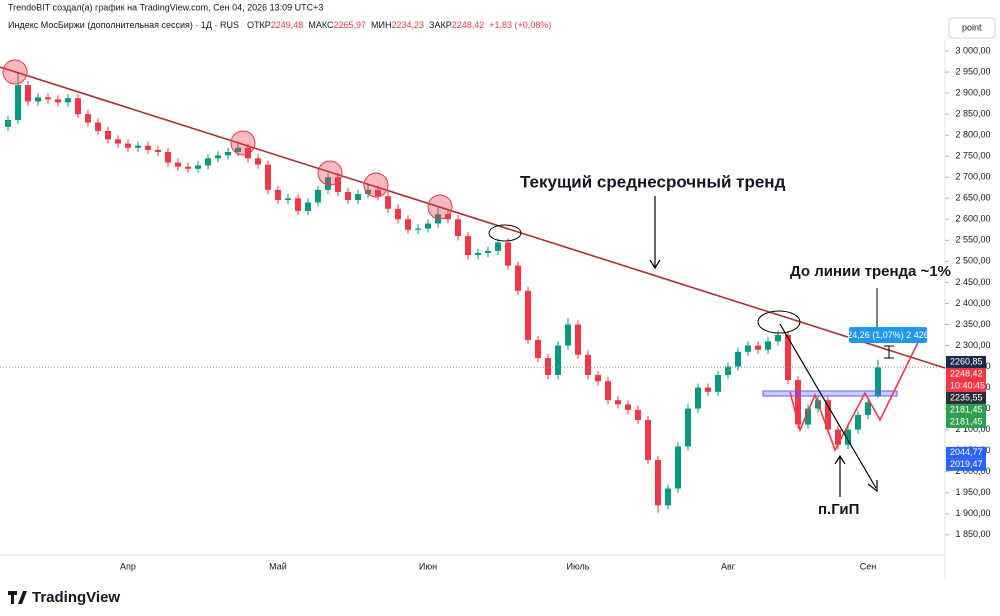 The image size is (1000, 616). Describe the element at coordinates (868, 566) in the screenshot. I see `x-tick-label: Сен` at that location.